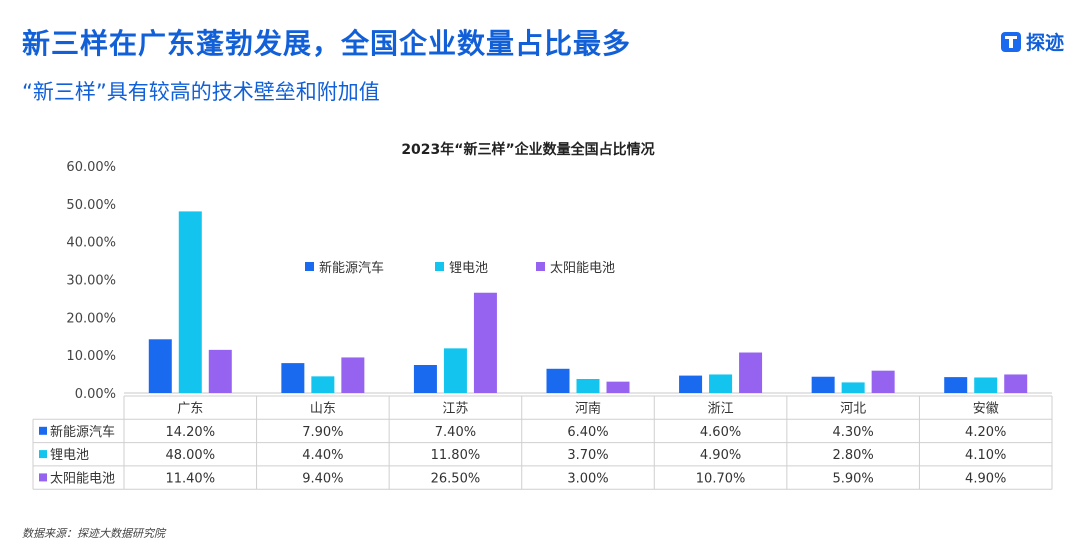 This screenshot has width=1080, height=552. What do you see at coordinates (691, 384) in the screenshot?
I see `bar-新能源汽车-浙江` at bounding box center [691, 384].